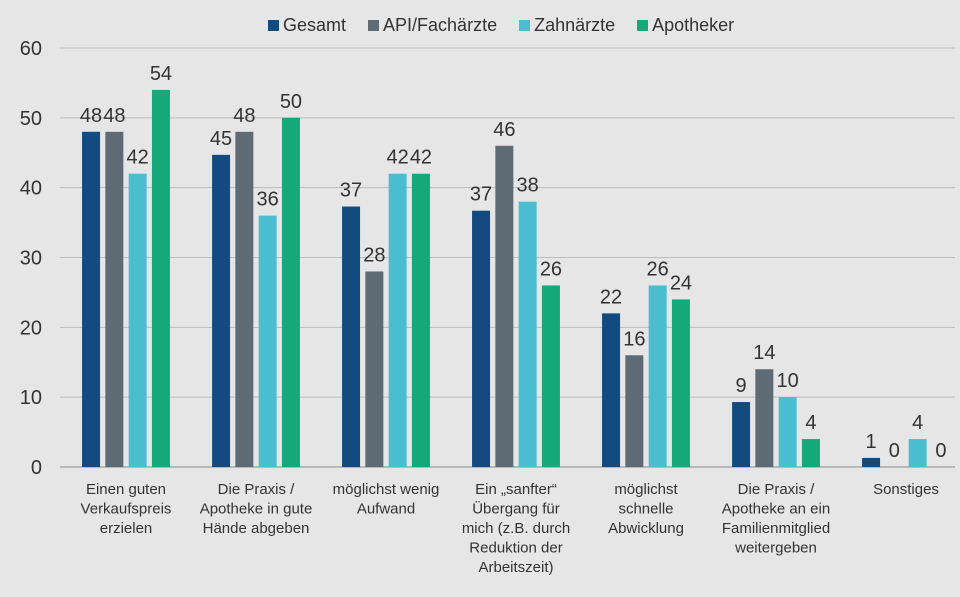  Describe the element at coordinates (575, 25) in the screenshot. I see `legend-label: Zahnärzte` at that location.